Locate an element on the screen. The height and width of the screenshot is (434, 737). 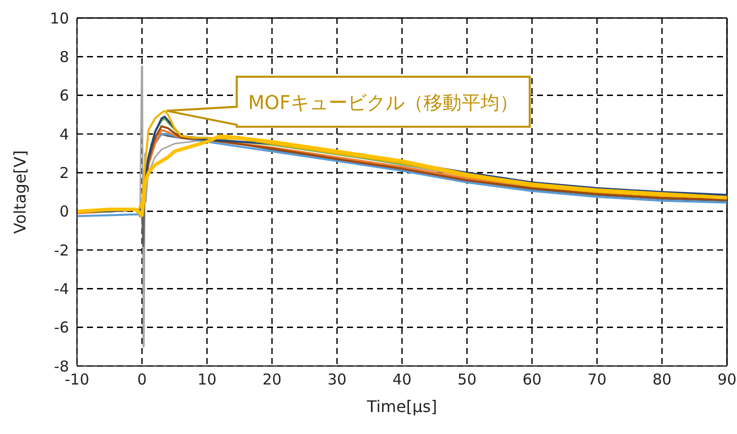
x-tick-label: 70 is located at coordinates (597, 379).